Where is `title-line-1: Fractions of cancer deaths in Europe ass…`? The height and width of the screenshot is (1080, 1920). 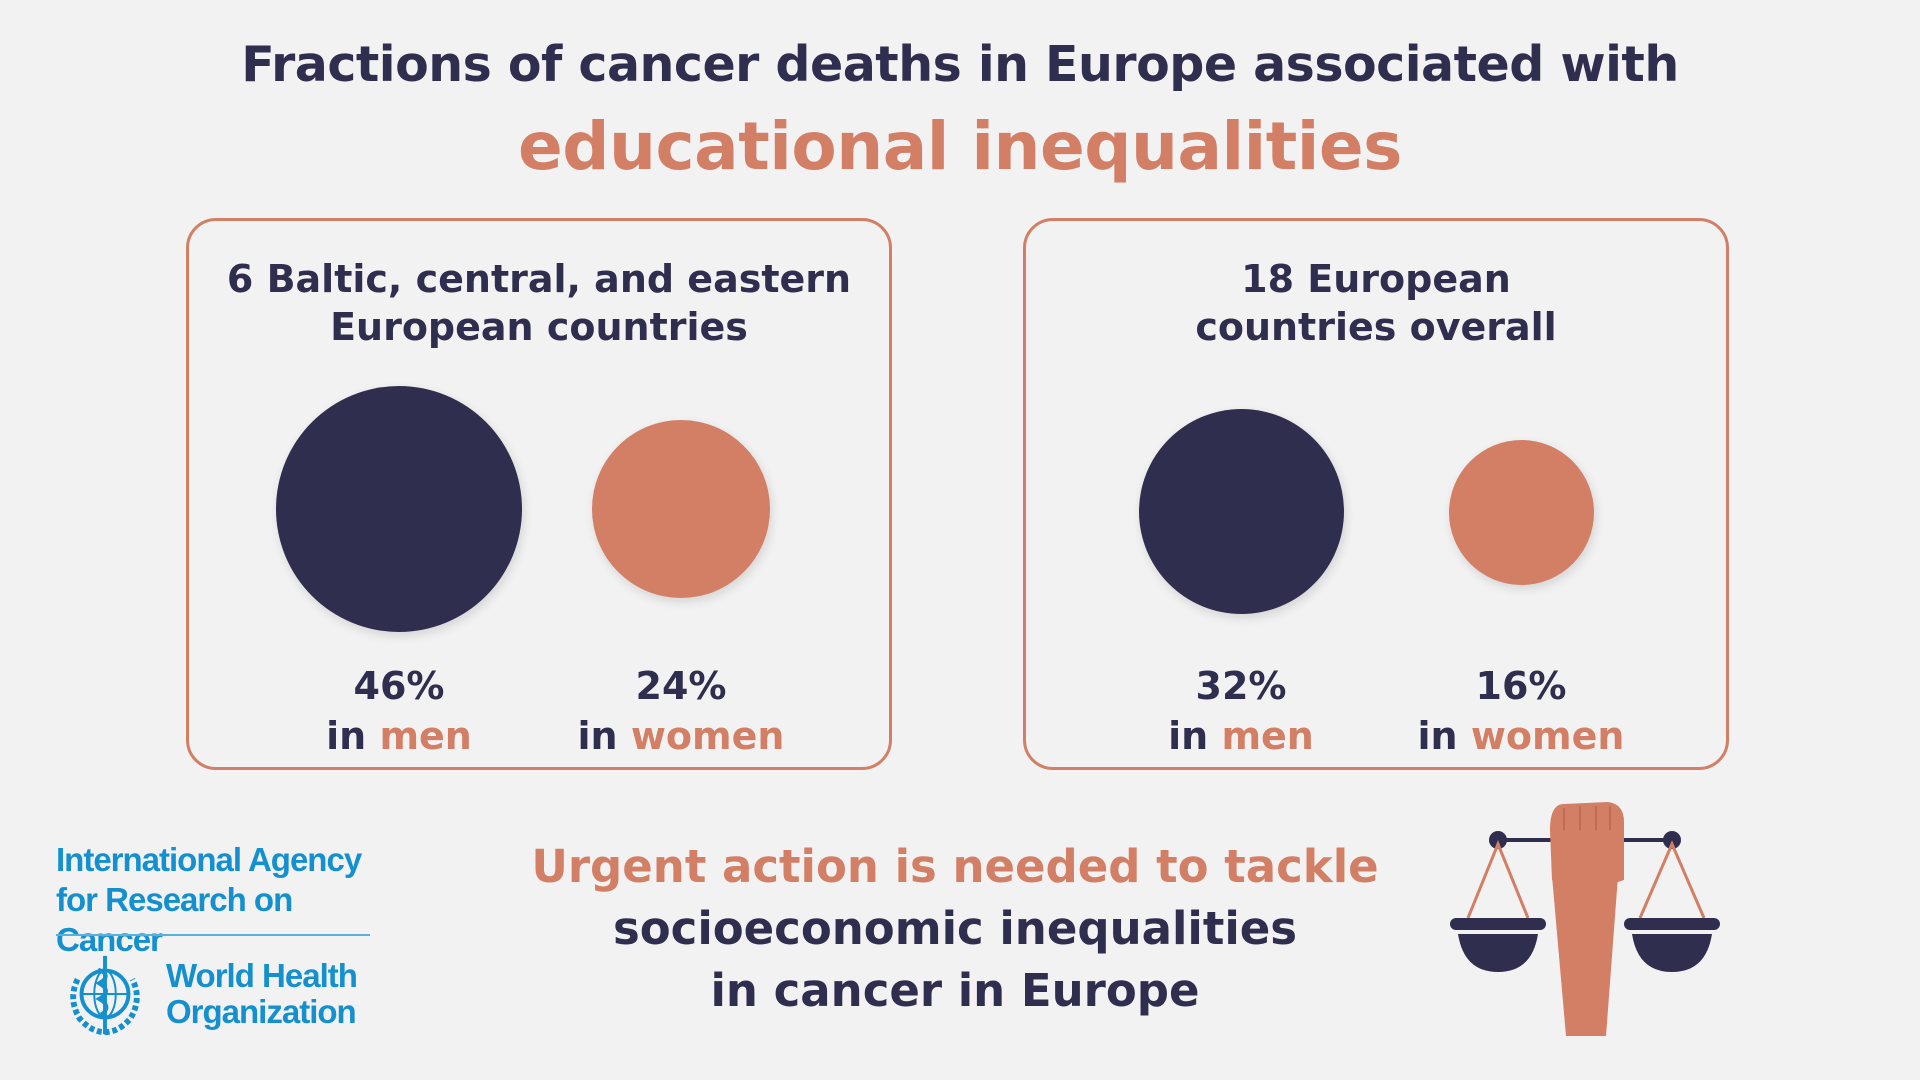 title-line-1: Fractions of cancer deaths in Europe ass… is located at coordinates (960, 64).